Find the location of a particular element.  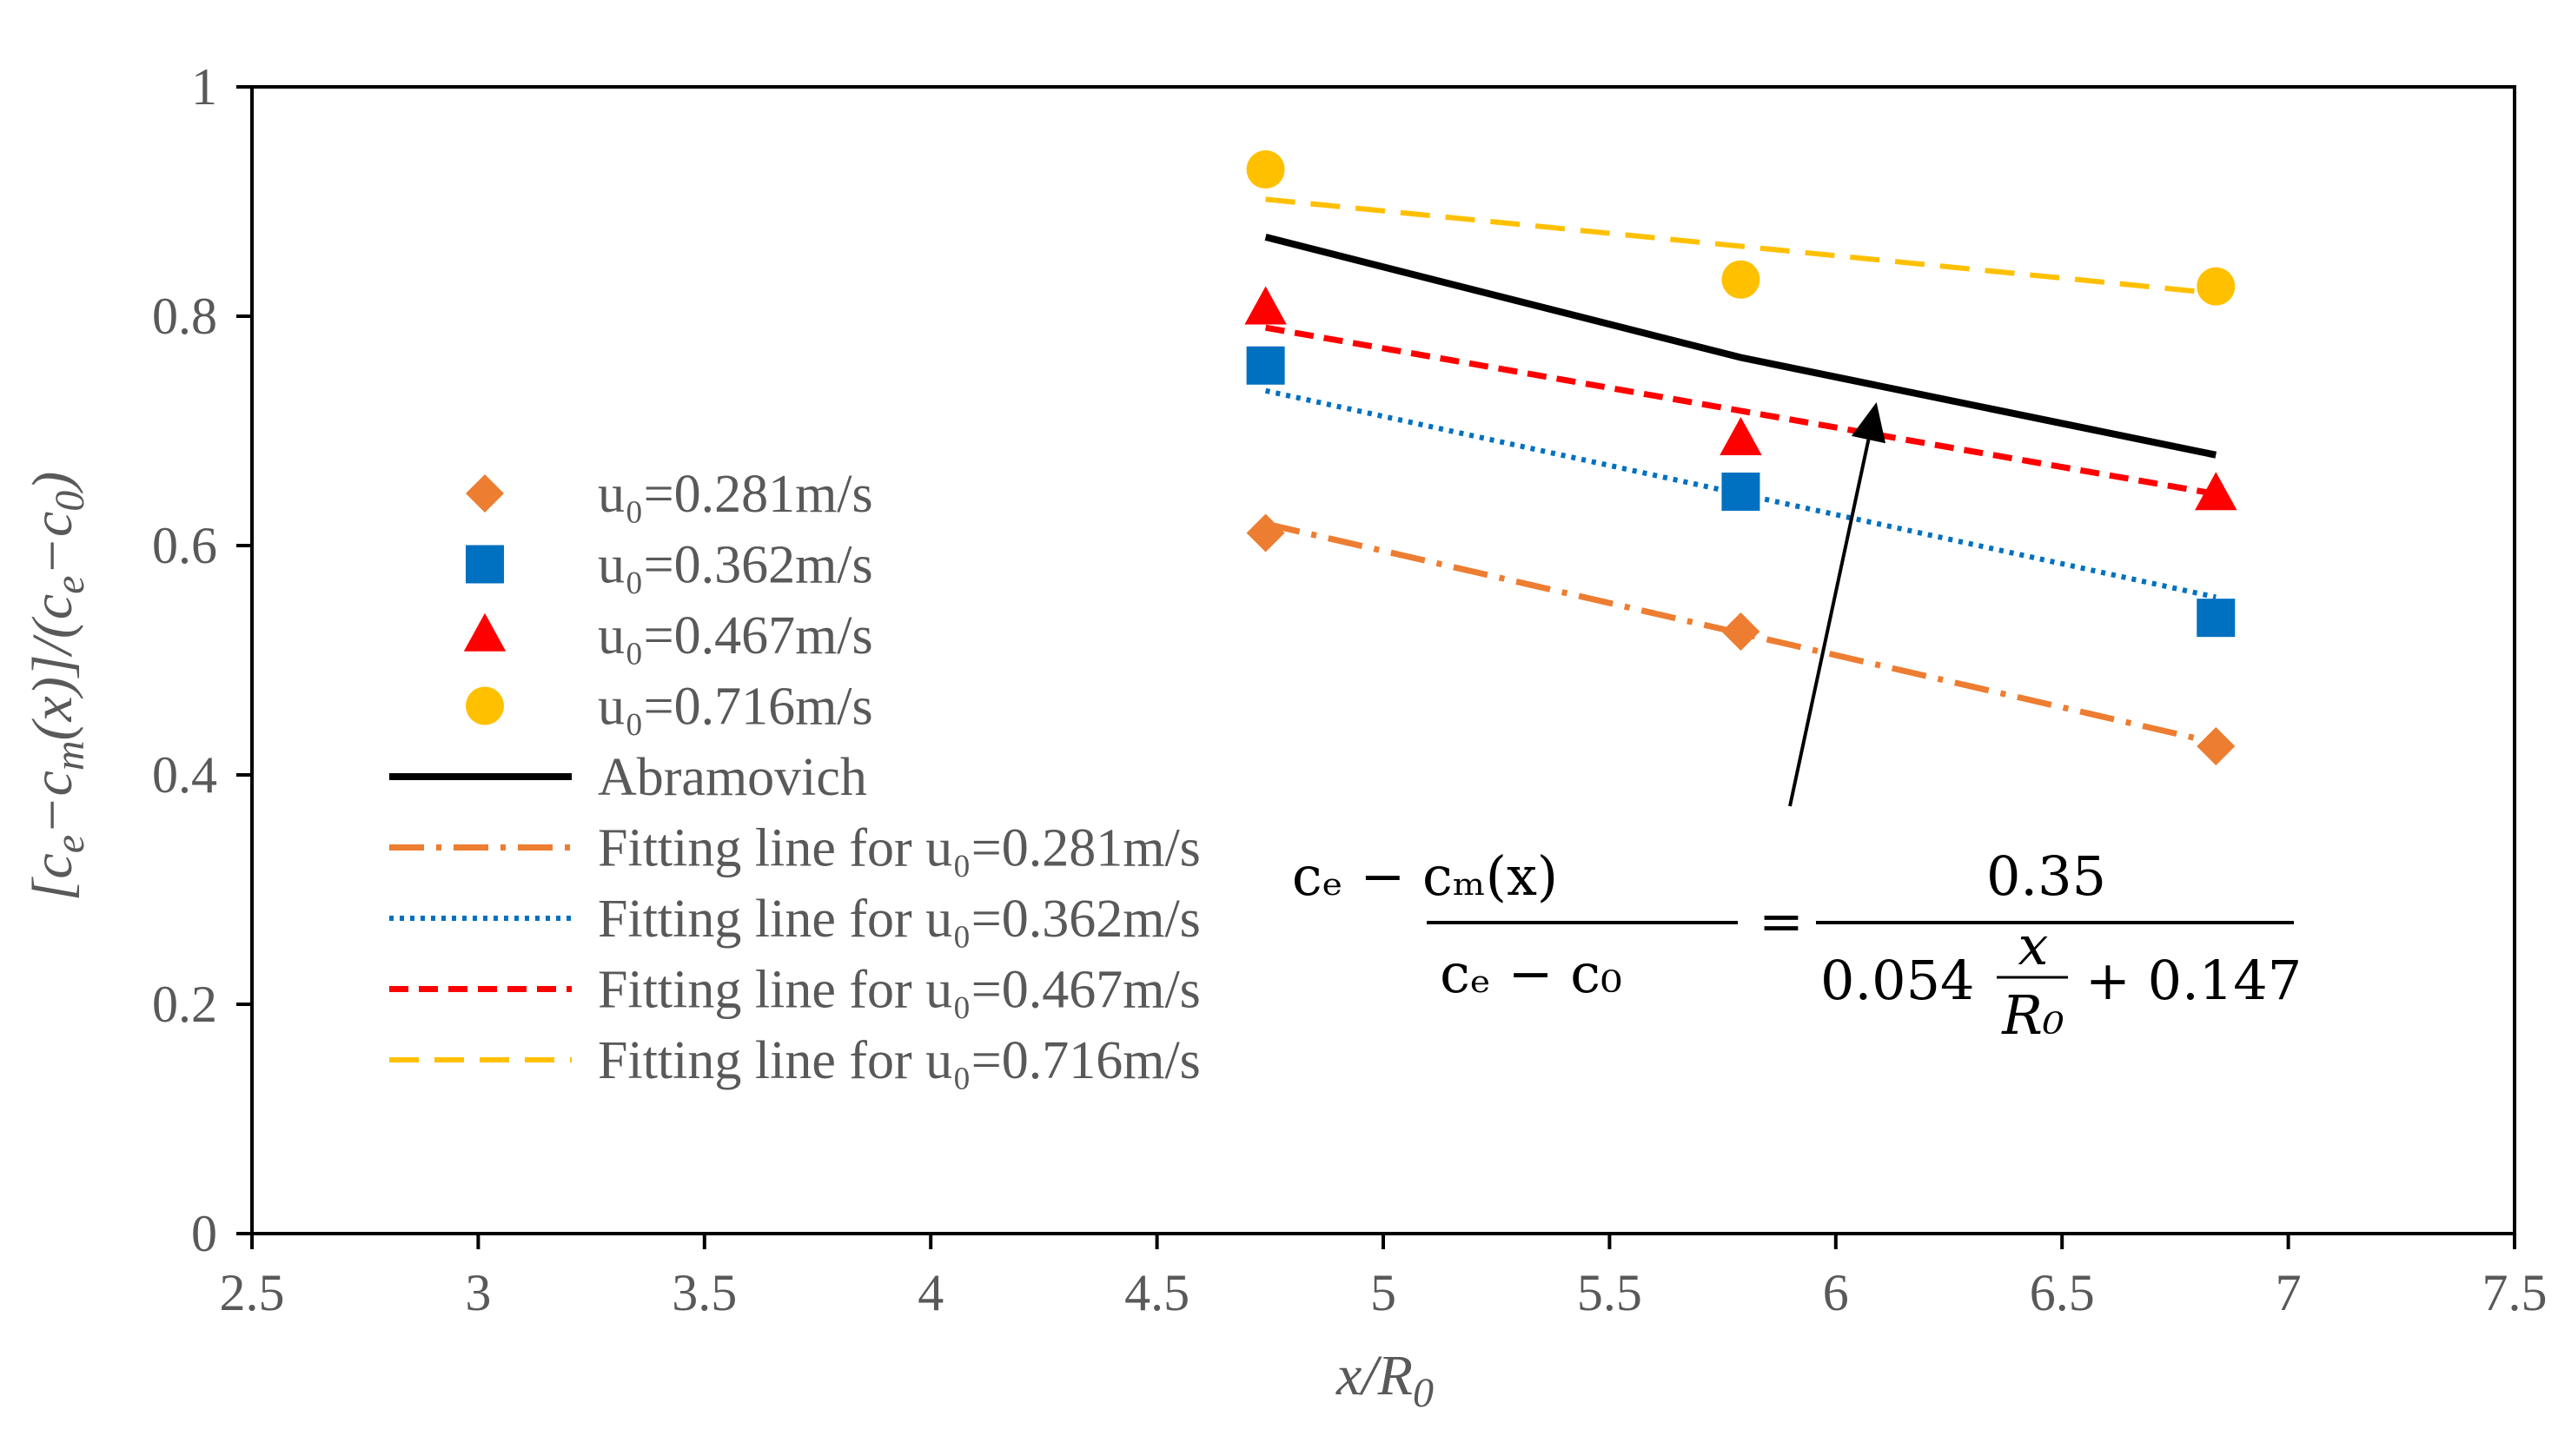

x-tick-label: 2.5 is located at coordinates (252, 1292).